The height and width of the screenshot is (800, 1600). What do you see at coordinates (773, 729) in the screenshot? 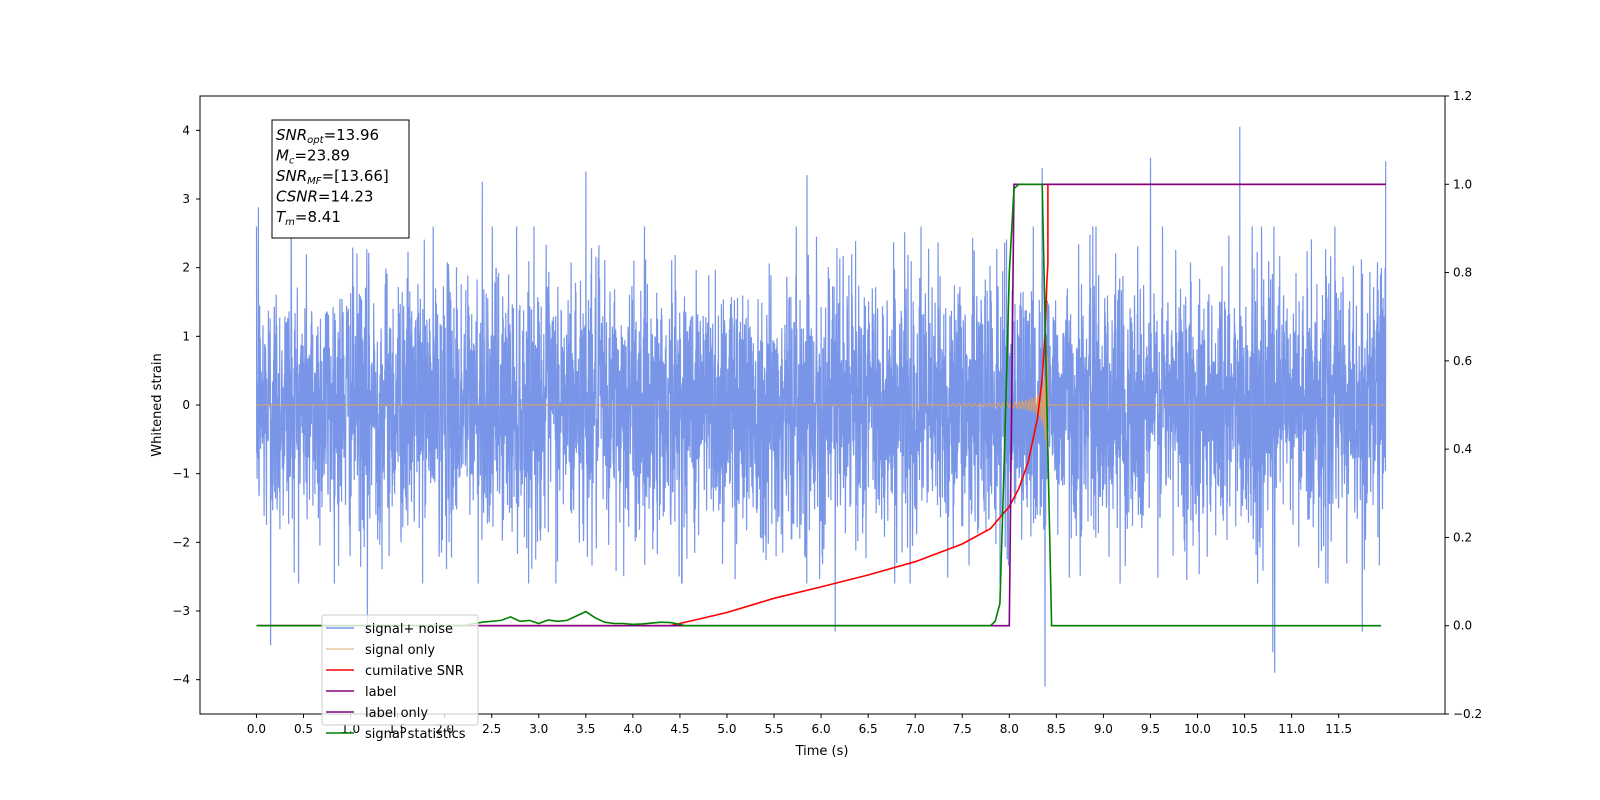
I see `x-tick-label: 5.5` at bounding box center [773, 729].